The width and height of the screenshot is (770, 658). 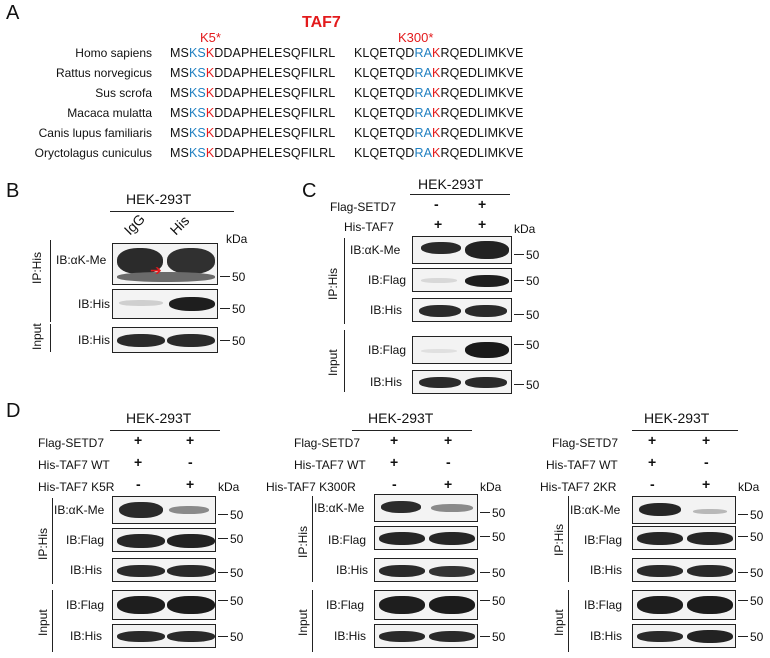 What do you see at coordinates (13, 191) in the screenshot?
I see `panel-b-letter: B` at bounding box center [13, 191].